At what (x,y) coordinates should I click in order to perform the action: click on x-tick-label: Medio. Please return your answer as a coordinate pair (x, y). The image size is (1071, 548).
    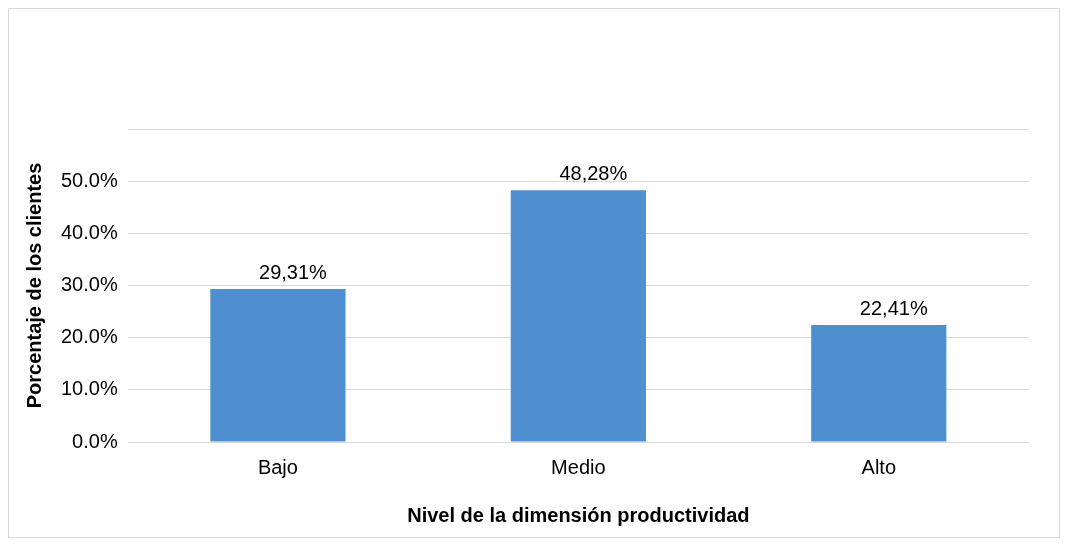
    Looking at the image, I should click on (578, 466).